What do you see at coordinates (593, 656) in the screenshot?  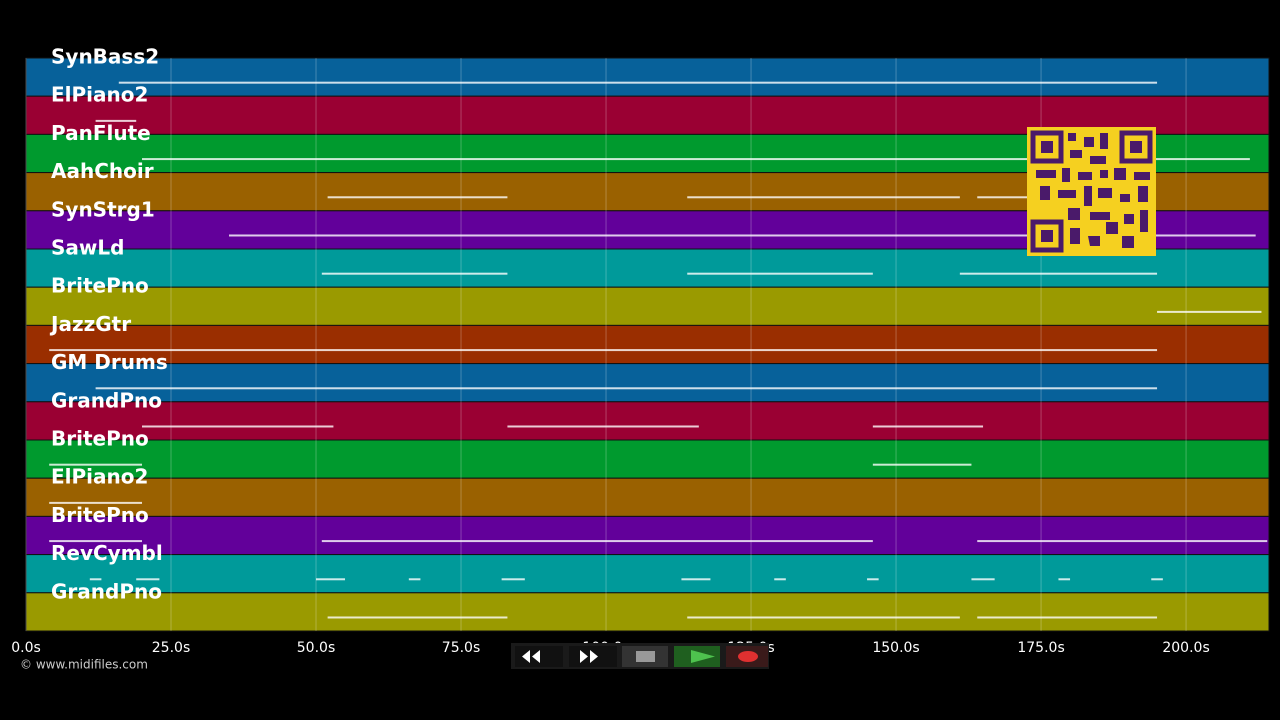 I see `fast-forward-button` at bounding box center [593, 656].